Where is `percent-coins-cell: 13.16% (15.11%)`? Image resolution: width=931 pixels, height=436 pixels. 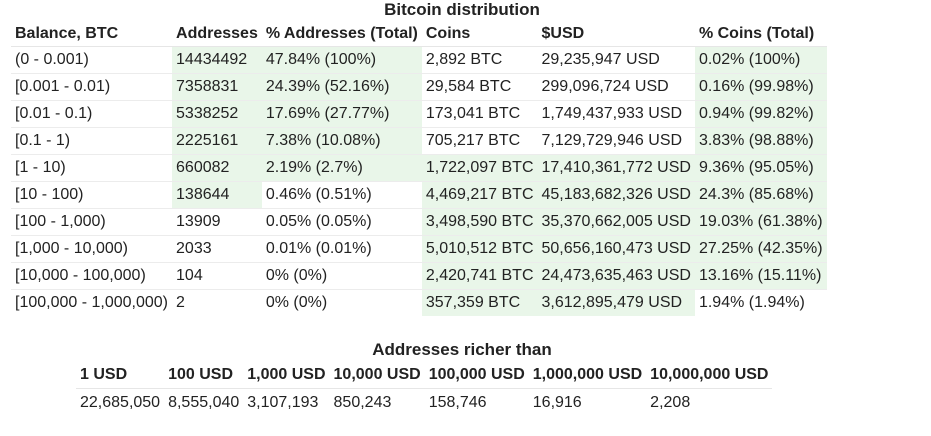
percent-coins-cell: 13.16% (15.11%) is located at coordinates (760, 276).